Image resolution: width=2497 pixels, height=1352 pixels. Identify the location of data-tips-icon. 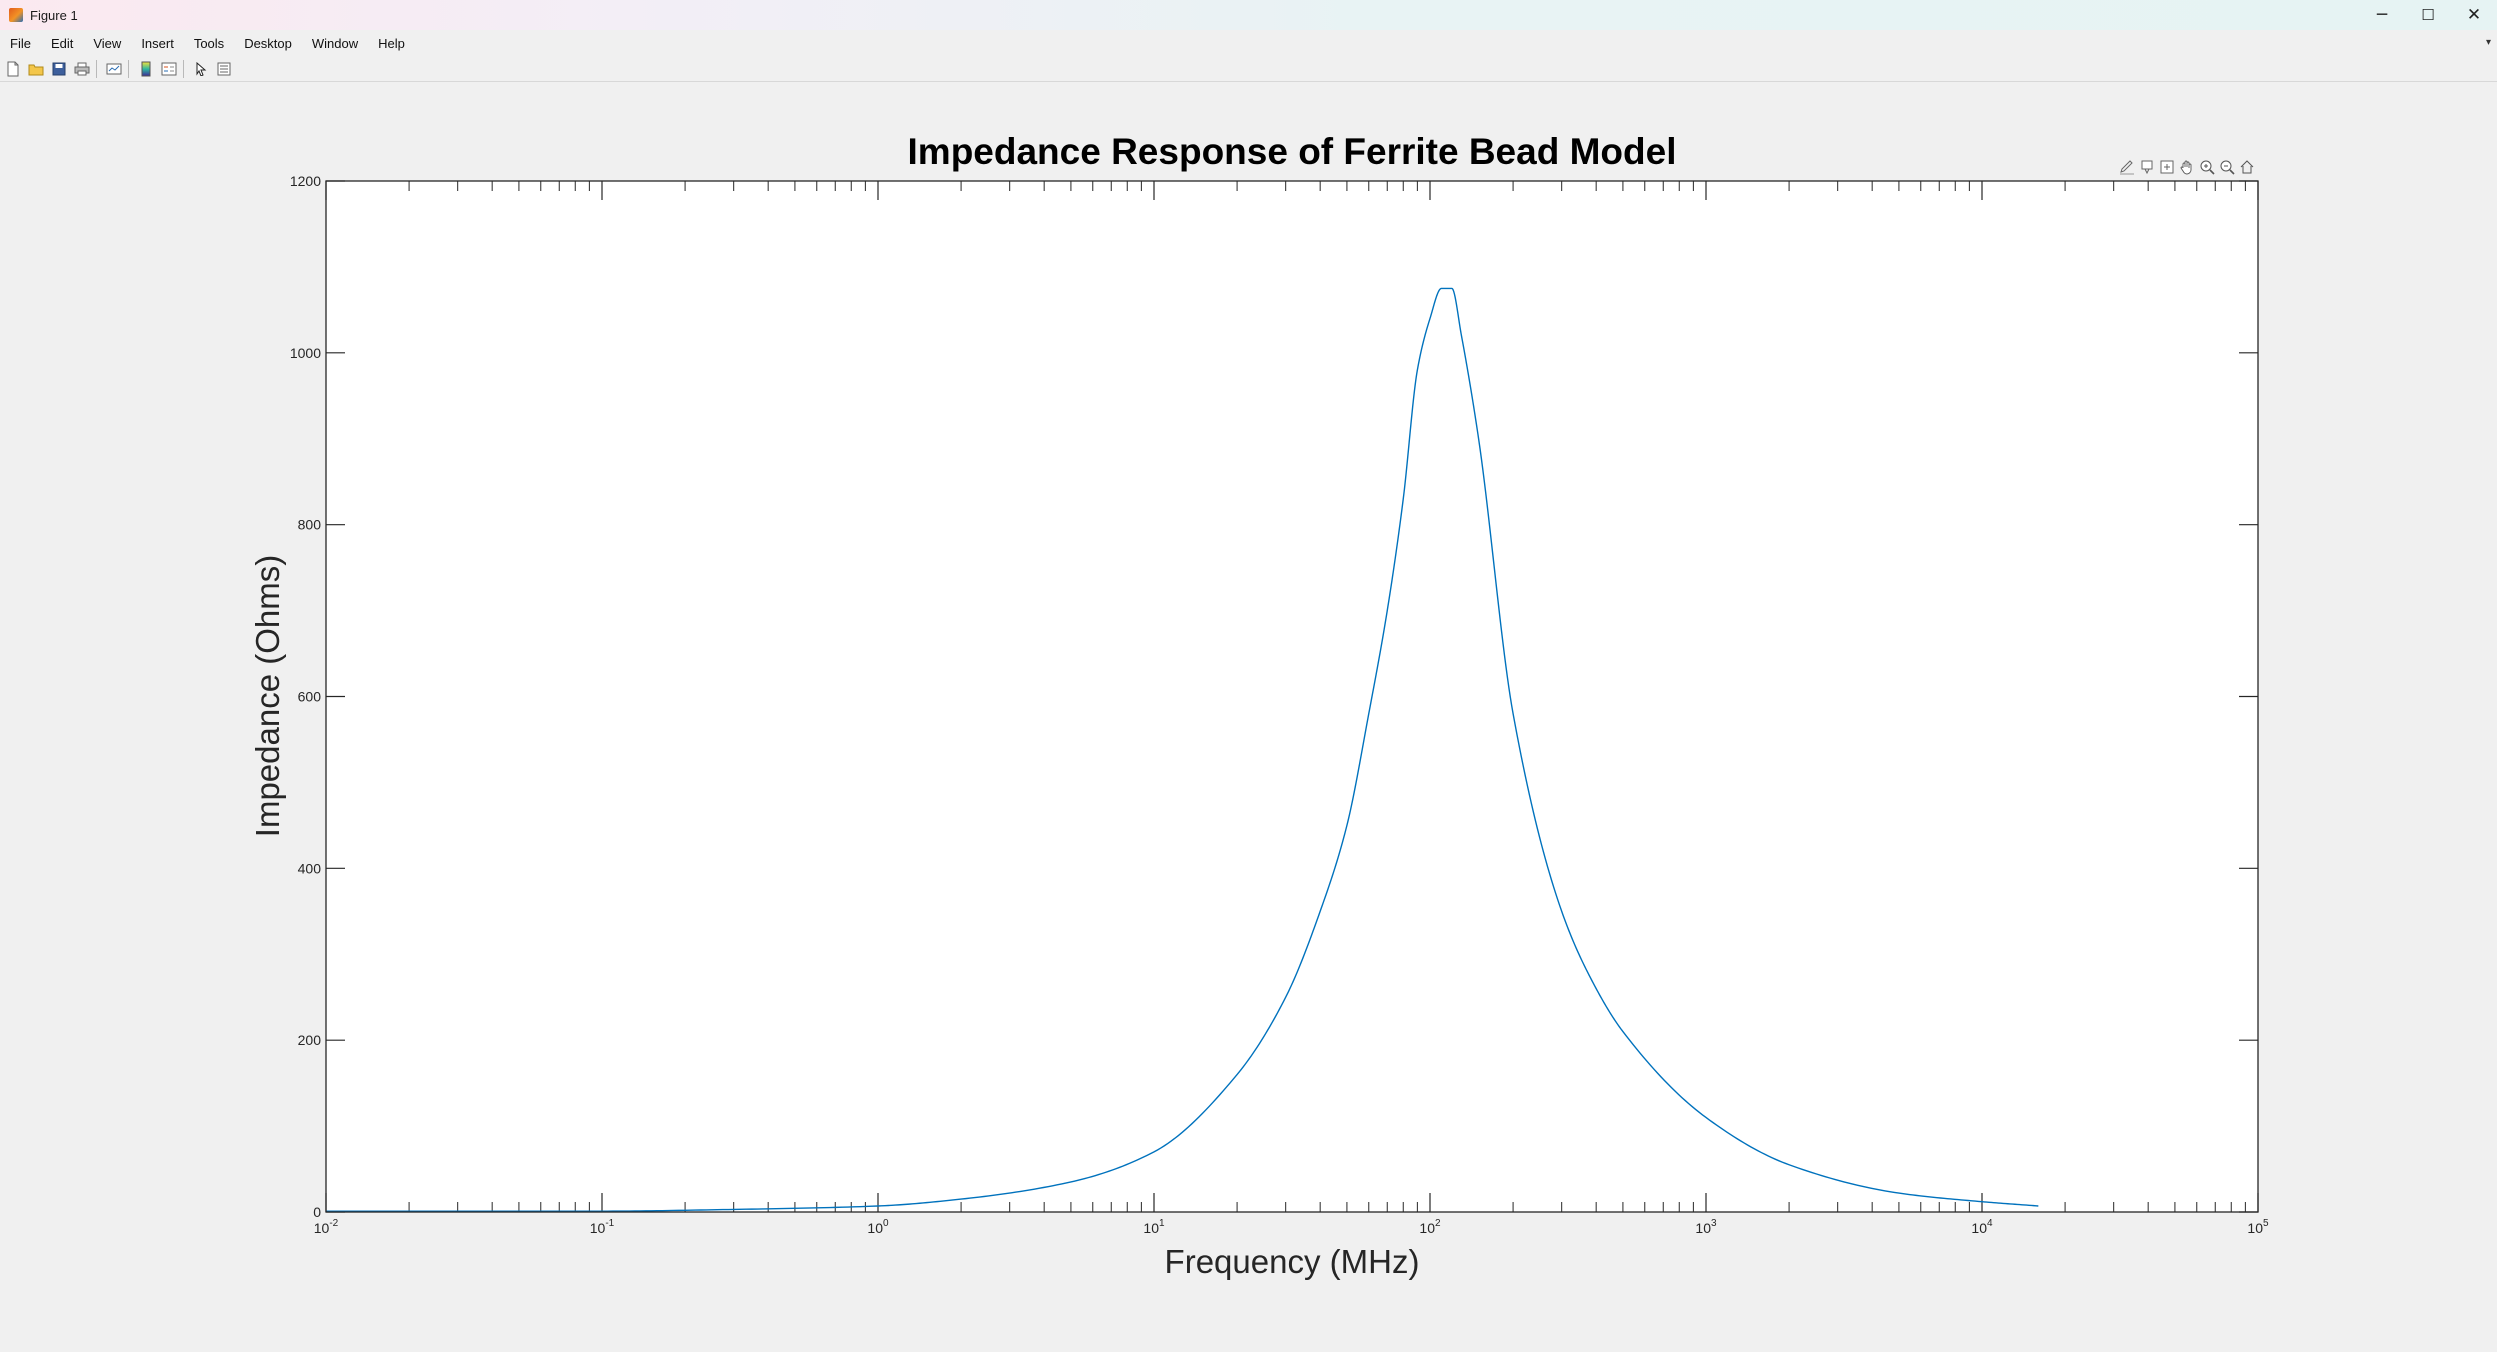
(2147, 167).